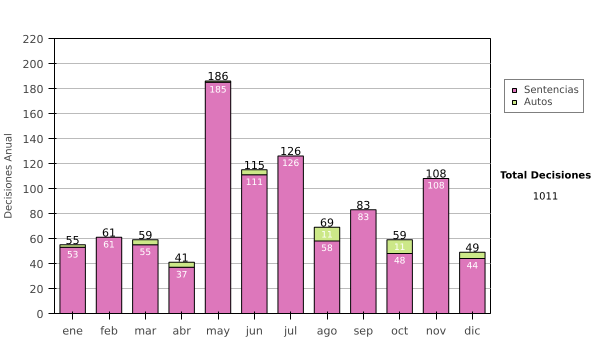 This screenshot has height=340, width=600. I want to click on x-tick-label: oct, so click(400, 331).